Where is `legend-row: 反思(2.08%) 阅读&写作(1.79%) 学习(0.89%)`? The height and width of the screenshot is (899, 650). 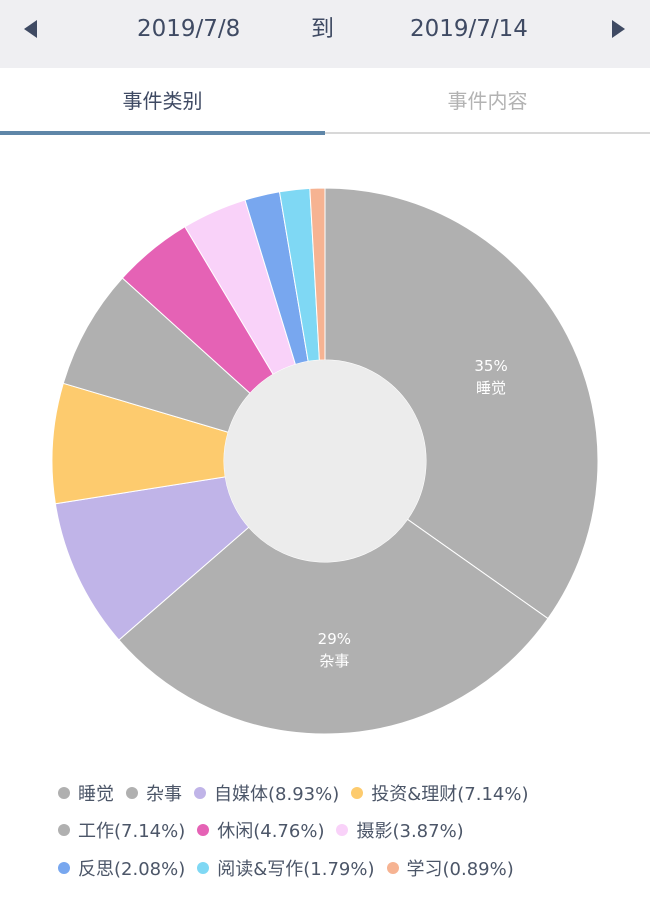 legend-row: 反思(2.08%) 阅读&写作(1.79%) 学习(0.89%) is located at coordinates (353, 868).